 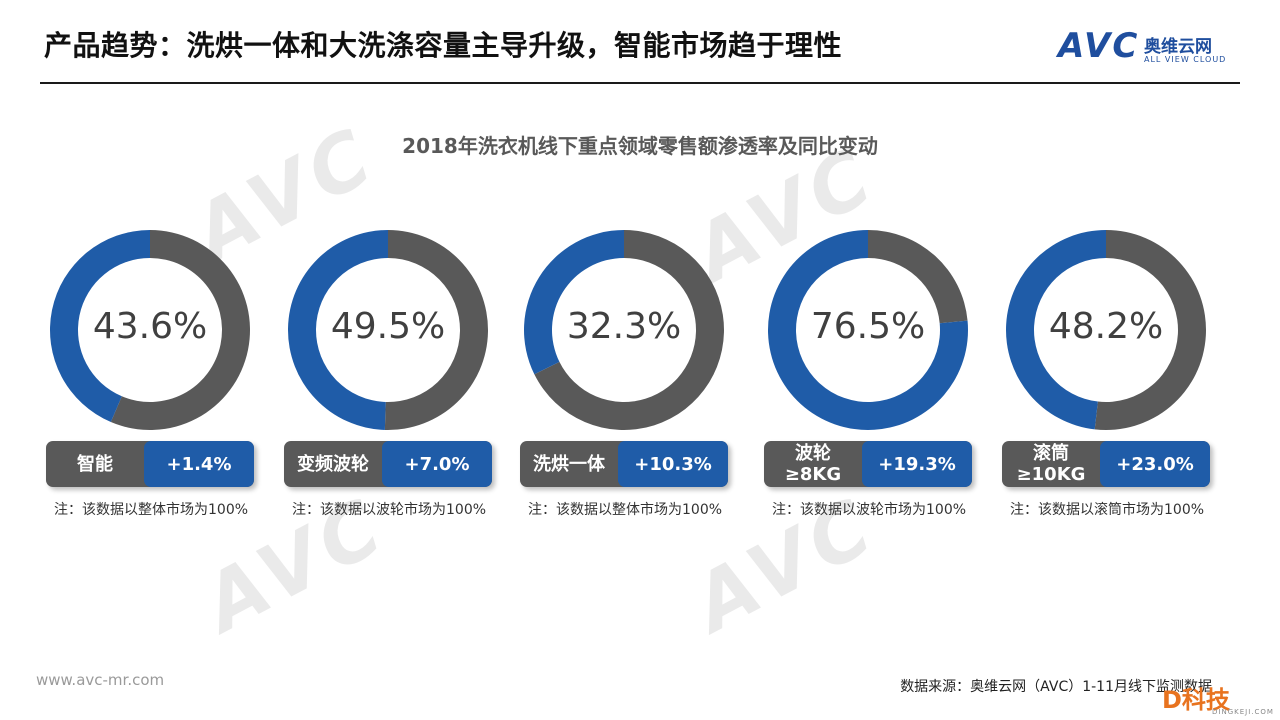 I want to click on yoy-change-value: +10.3%, so click(x=673, y=464).